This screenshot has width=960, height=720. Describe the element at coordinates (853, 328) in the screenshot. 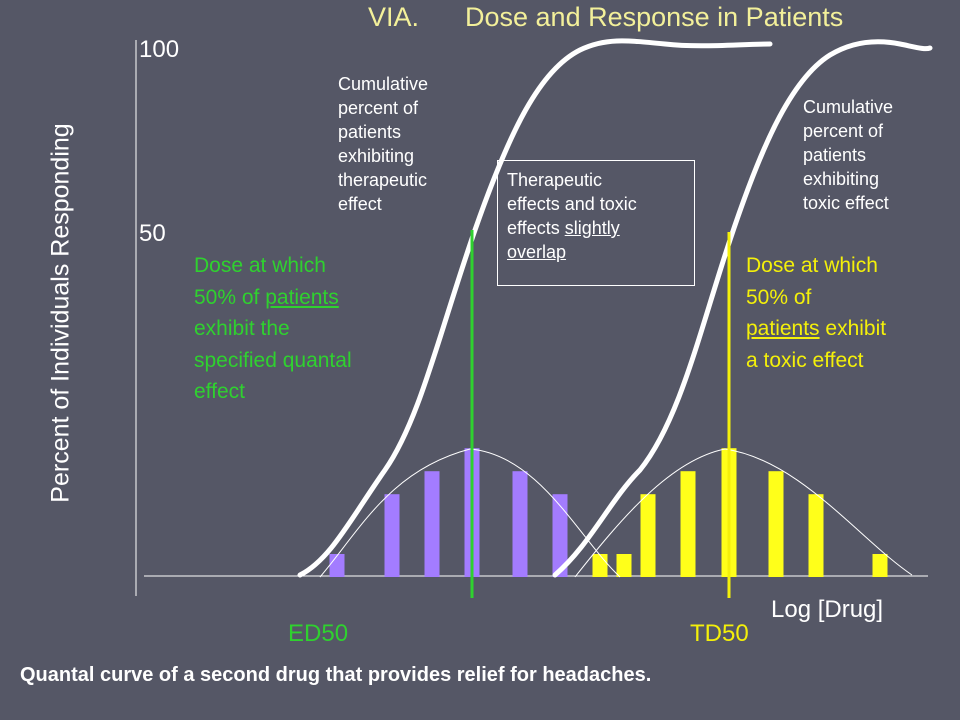

I see `td50-note-text: exhibit` at that location.